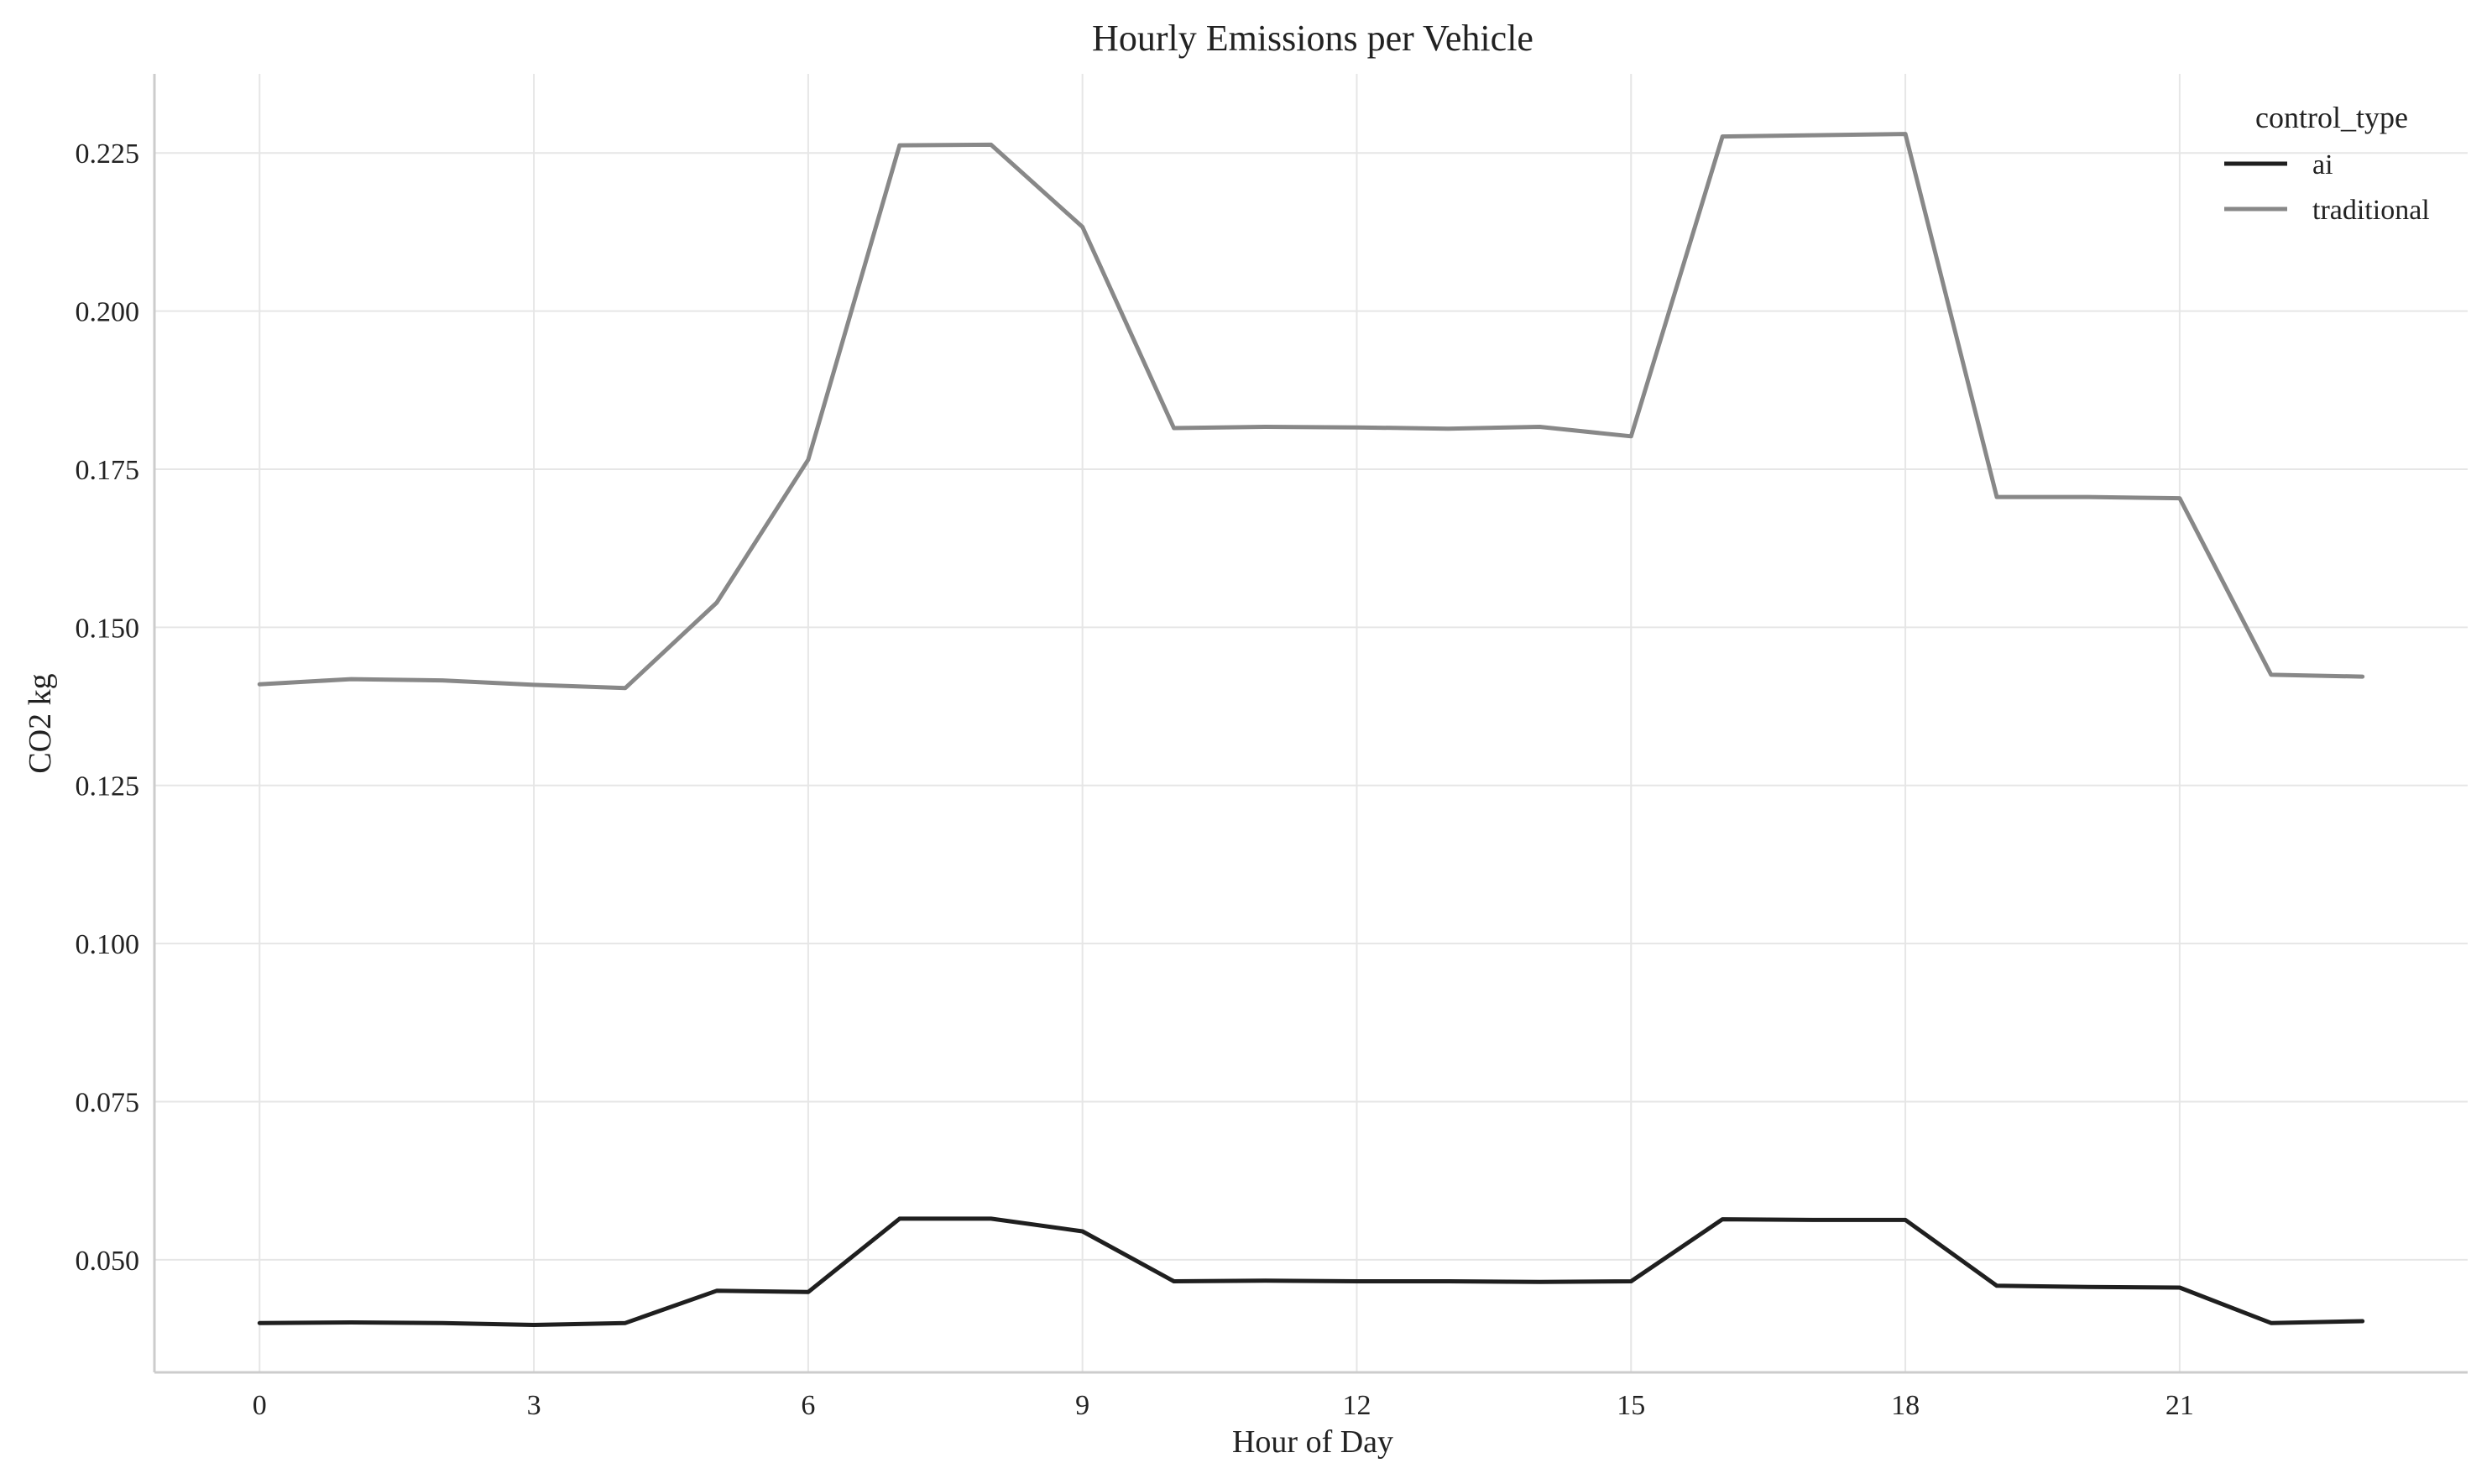 The width and height of the screenshot is (2492, 1484). Describe the element at coordinates (1312, 38) in the screenshot. I see `chart-title: Hourly Emissions per Vehicle` at that location.